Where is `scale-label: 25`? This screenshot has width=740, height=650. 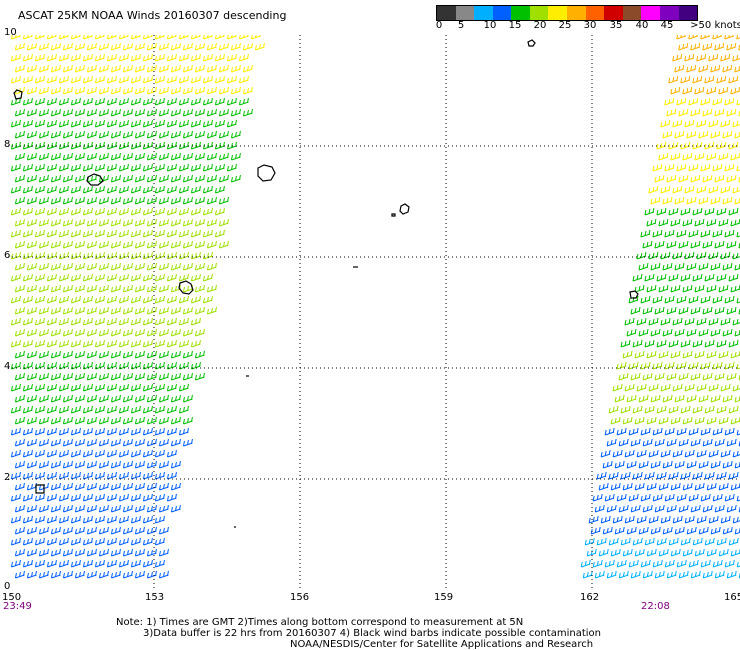
scale-label: 25 is located at coordinates (565, 25).